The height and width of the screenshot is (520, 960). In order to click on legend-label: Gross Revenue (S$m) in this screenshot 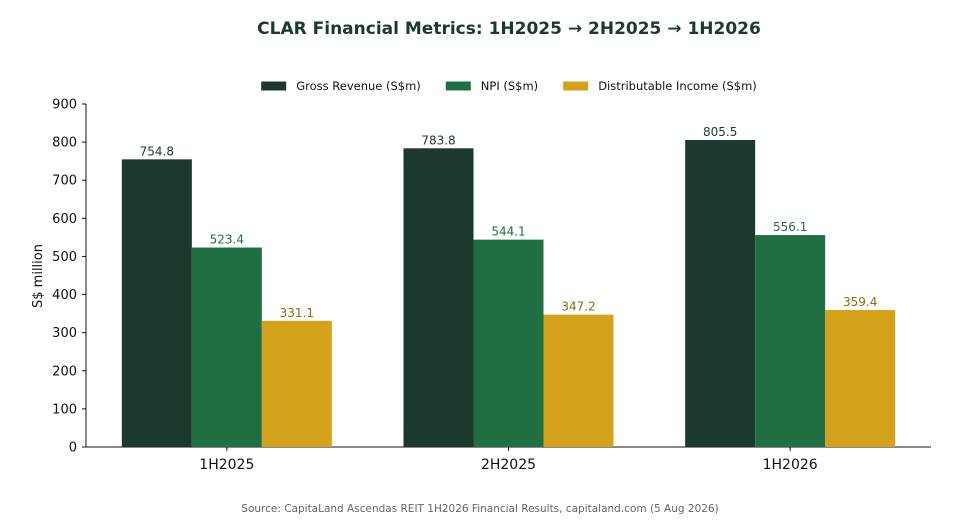, I will do `click(358, 86)`.